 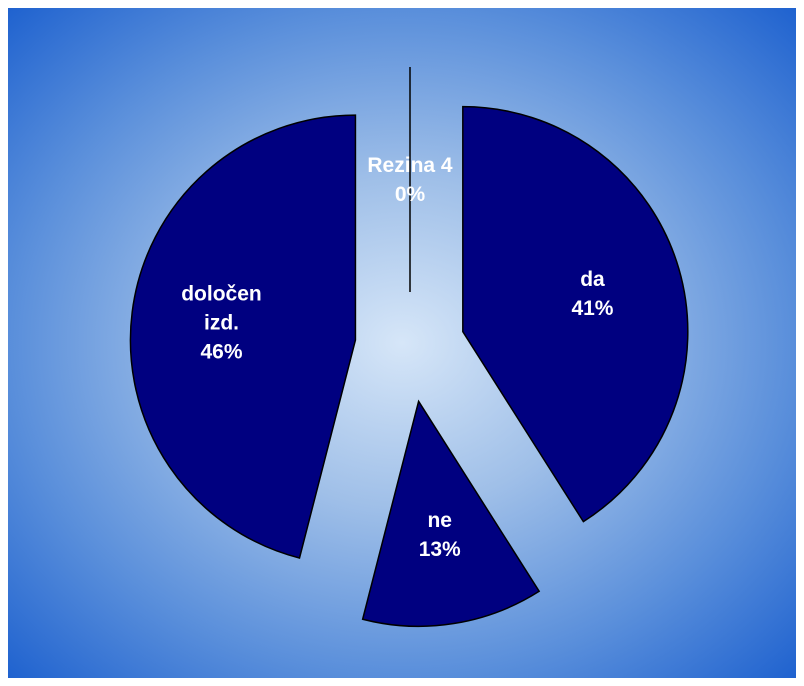 I want to click on slice-name: določen izd., so click(x=221, y=308).